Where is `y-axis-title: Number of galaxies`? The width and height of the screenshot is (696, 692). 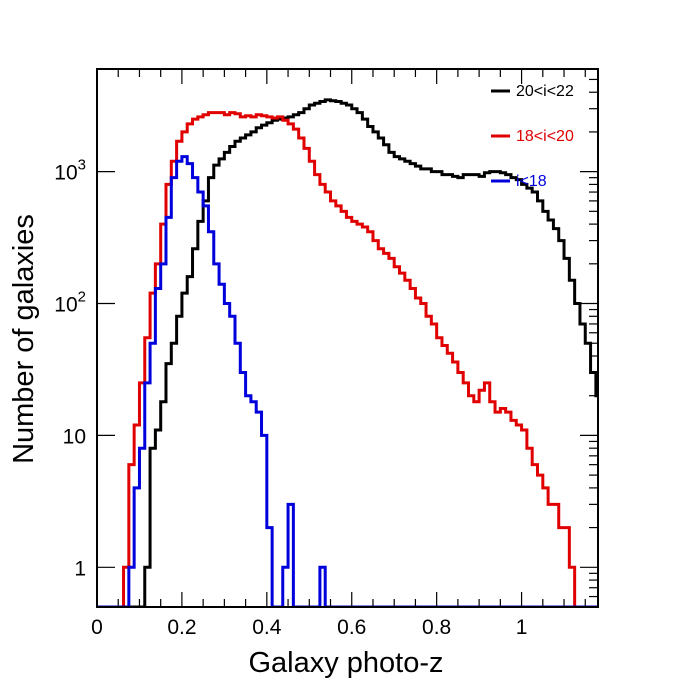
y-axis-title: Number of galaxies is located at coordinates (24, 339).